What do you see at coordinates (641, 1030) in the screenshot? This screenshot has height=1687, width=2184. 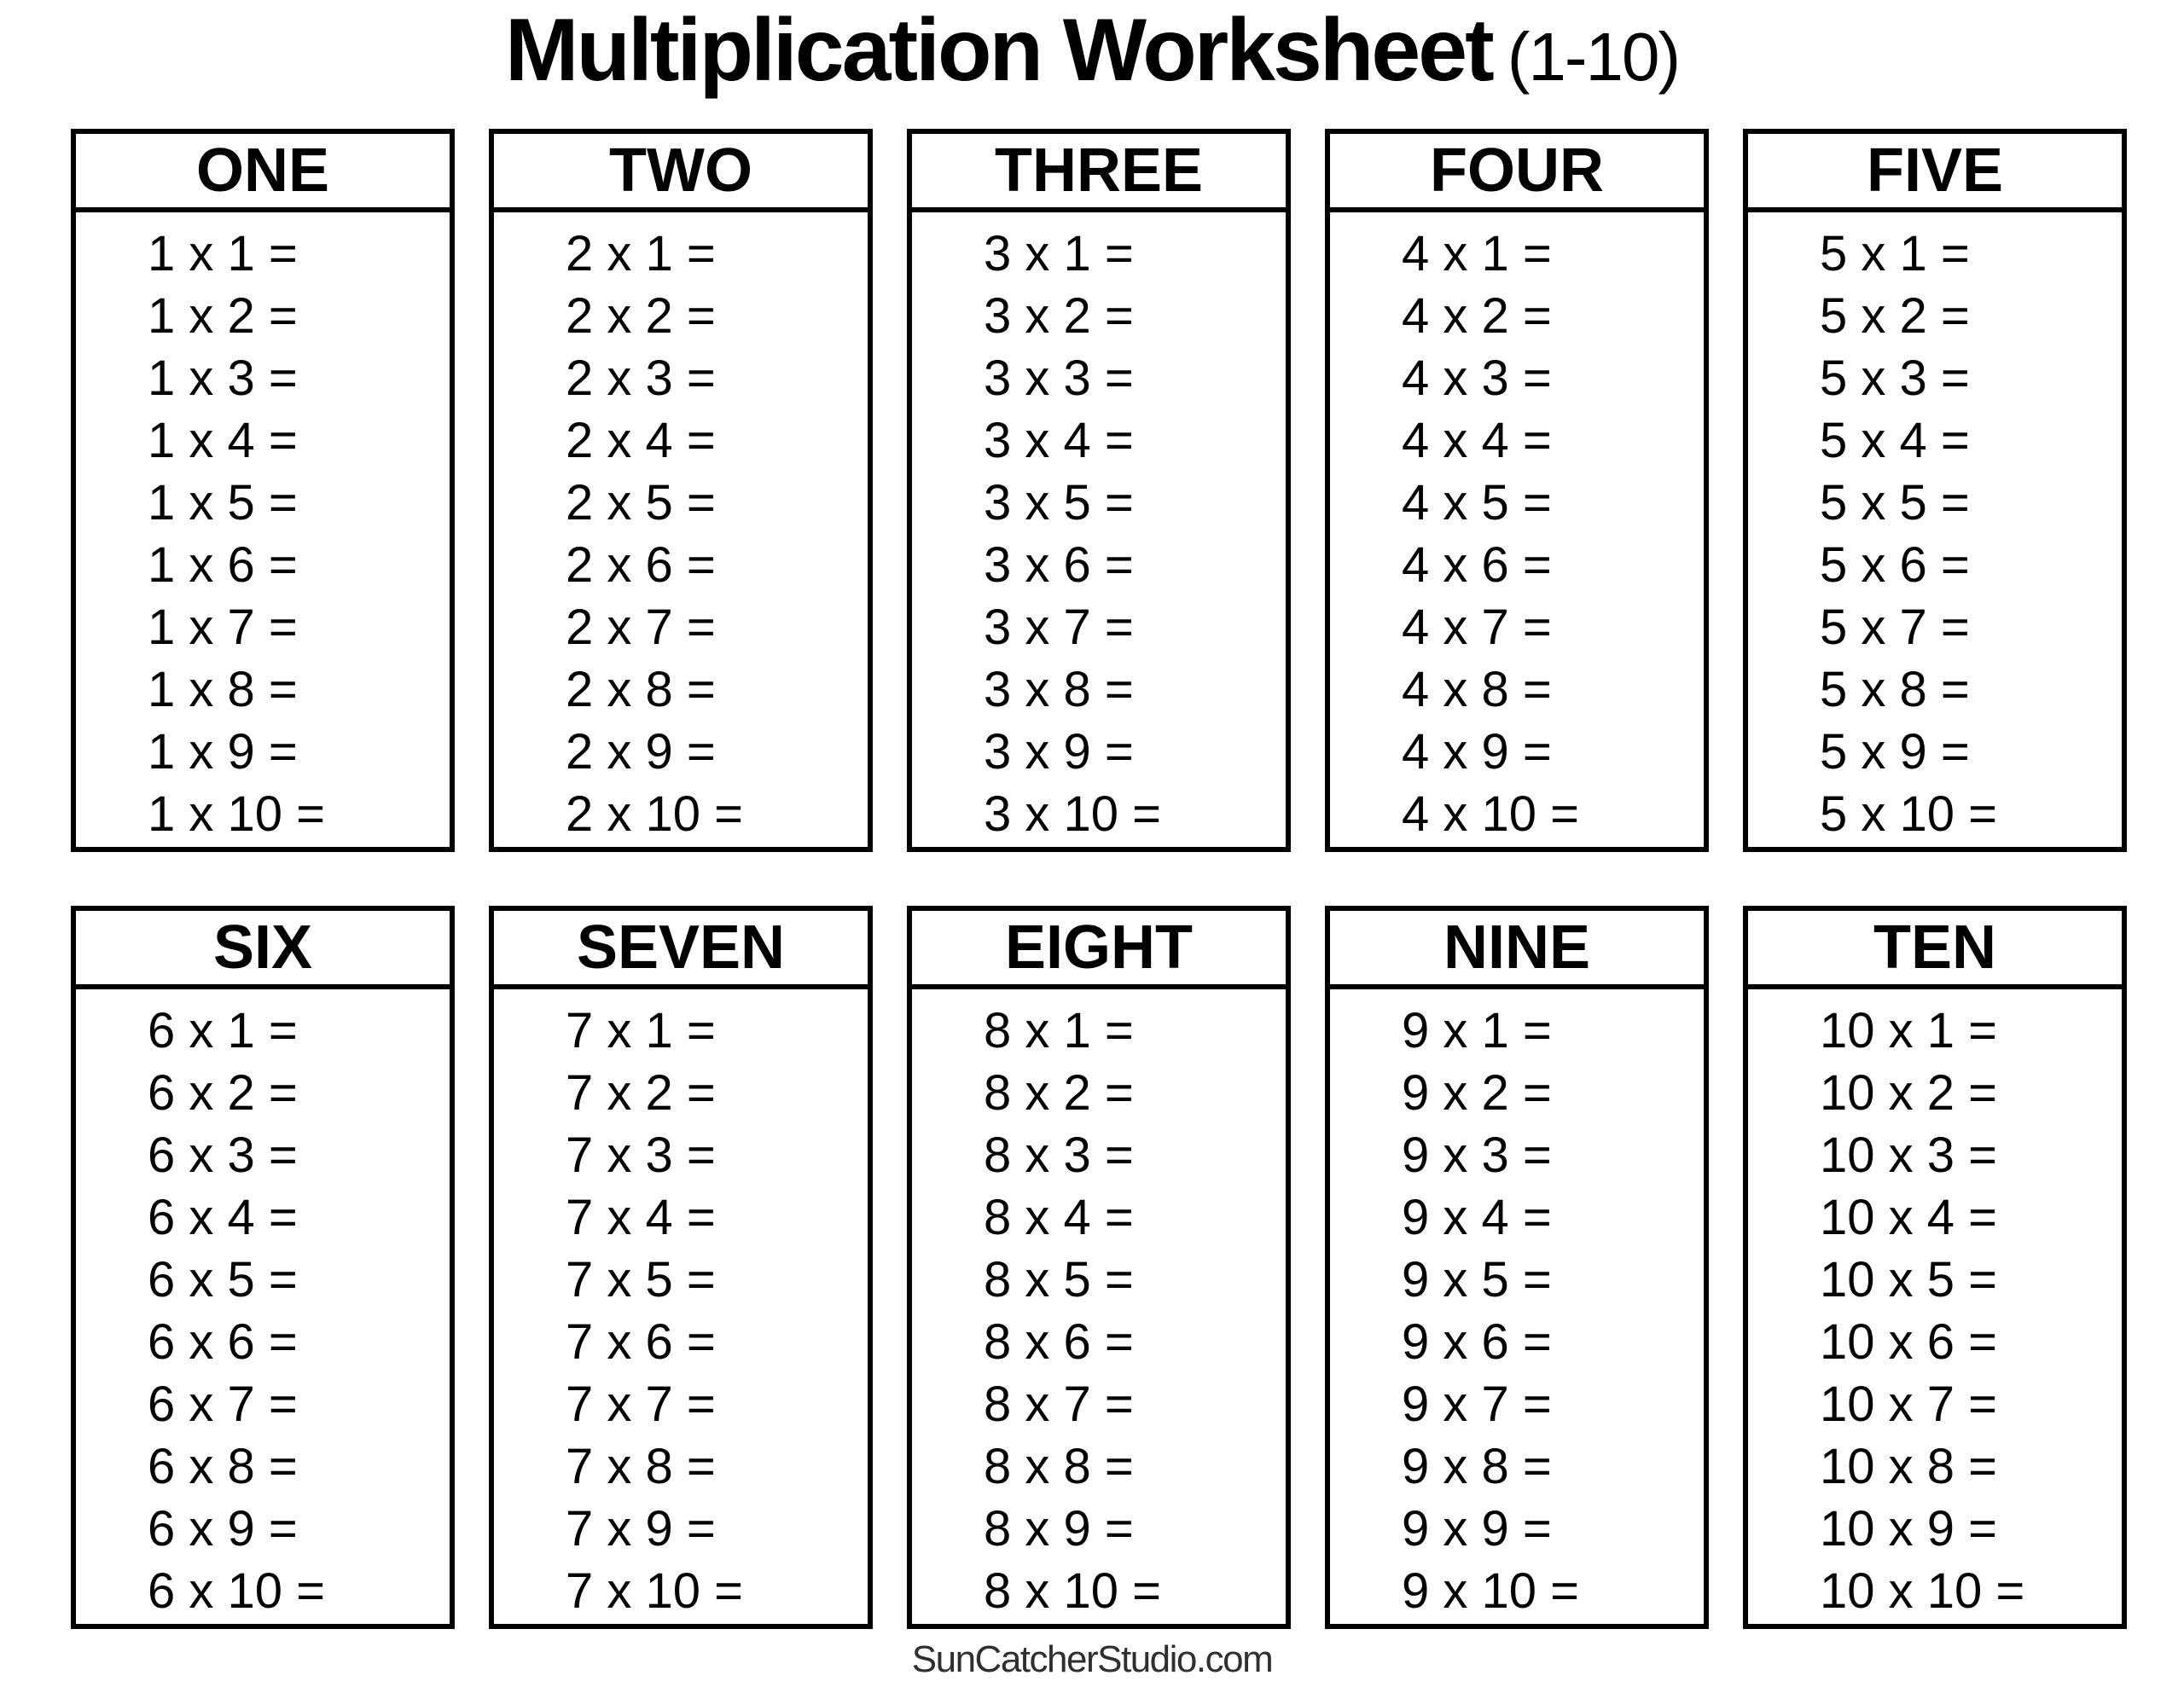 I see `problem-row: 7 x 1 =` at bounding box center [641, 1030].